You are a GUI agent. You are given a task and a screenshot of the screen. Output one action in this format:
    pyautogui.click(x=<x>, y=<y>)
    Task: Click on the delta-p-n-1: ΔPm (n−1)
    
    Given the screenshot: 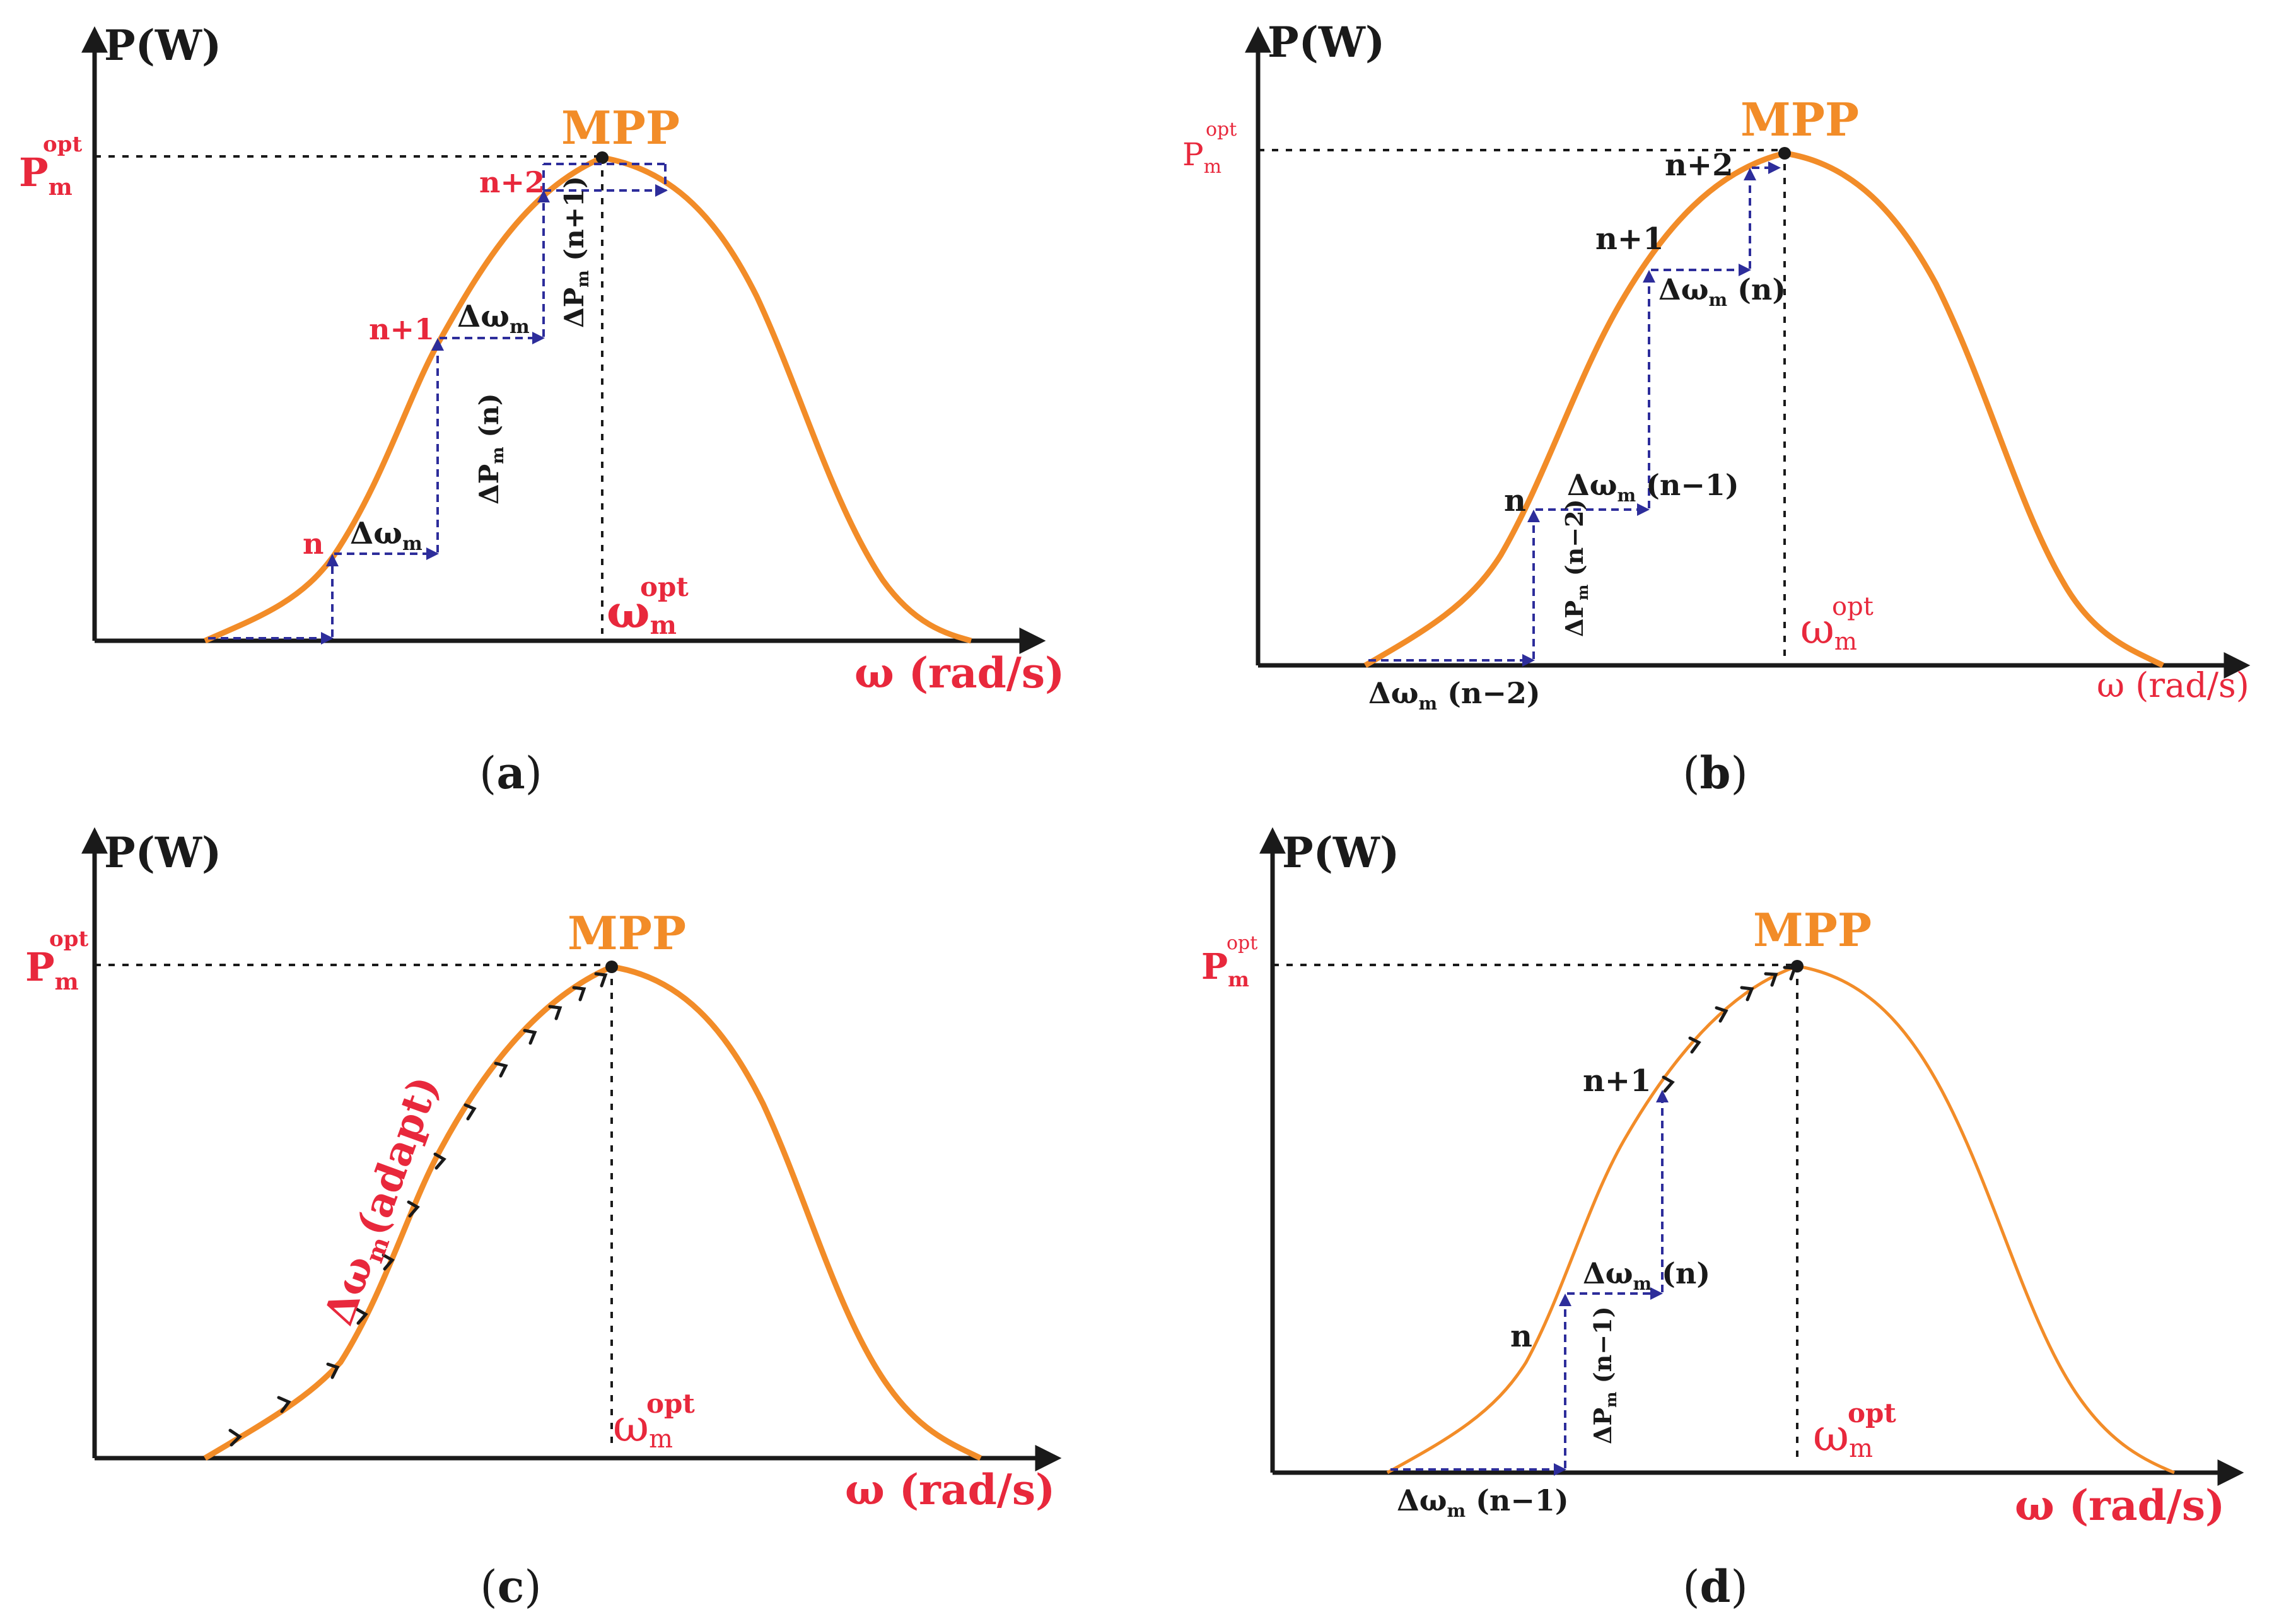 What is the action you would take?
    pyautogui.click(x=1604, y=1375)
    